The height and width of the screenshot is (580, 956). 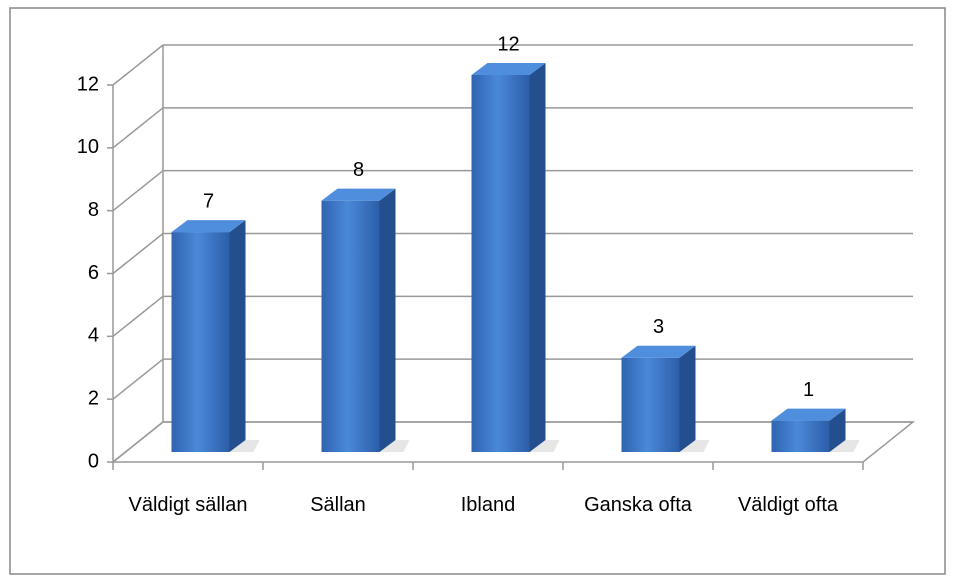 What do you see at coordinates (88, 147) in the screenshot?
I see `y-tick-label: 10` at bounding box center [88, 147].